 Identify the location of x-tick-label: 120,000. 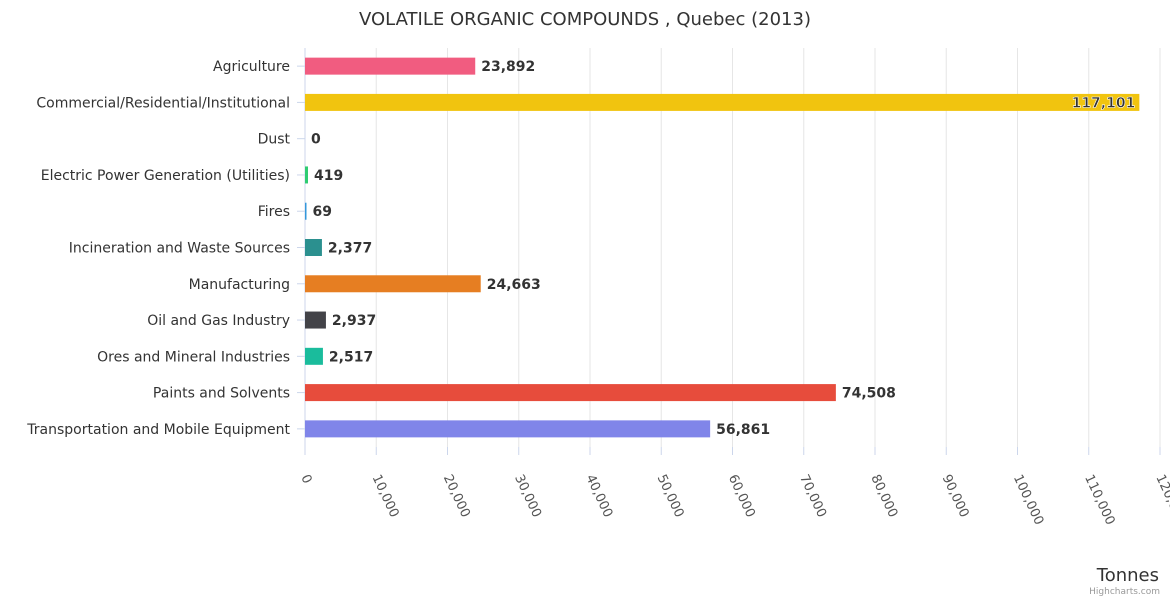
(1161, 499).